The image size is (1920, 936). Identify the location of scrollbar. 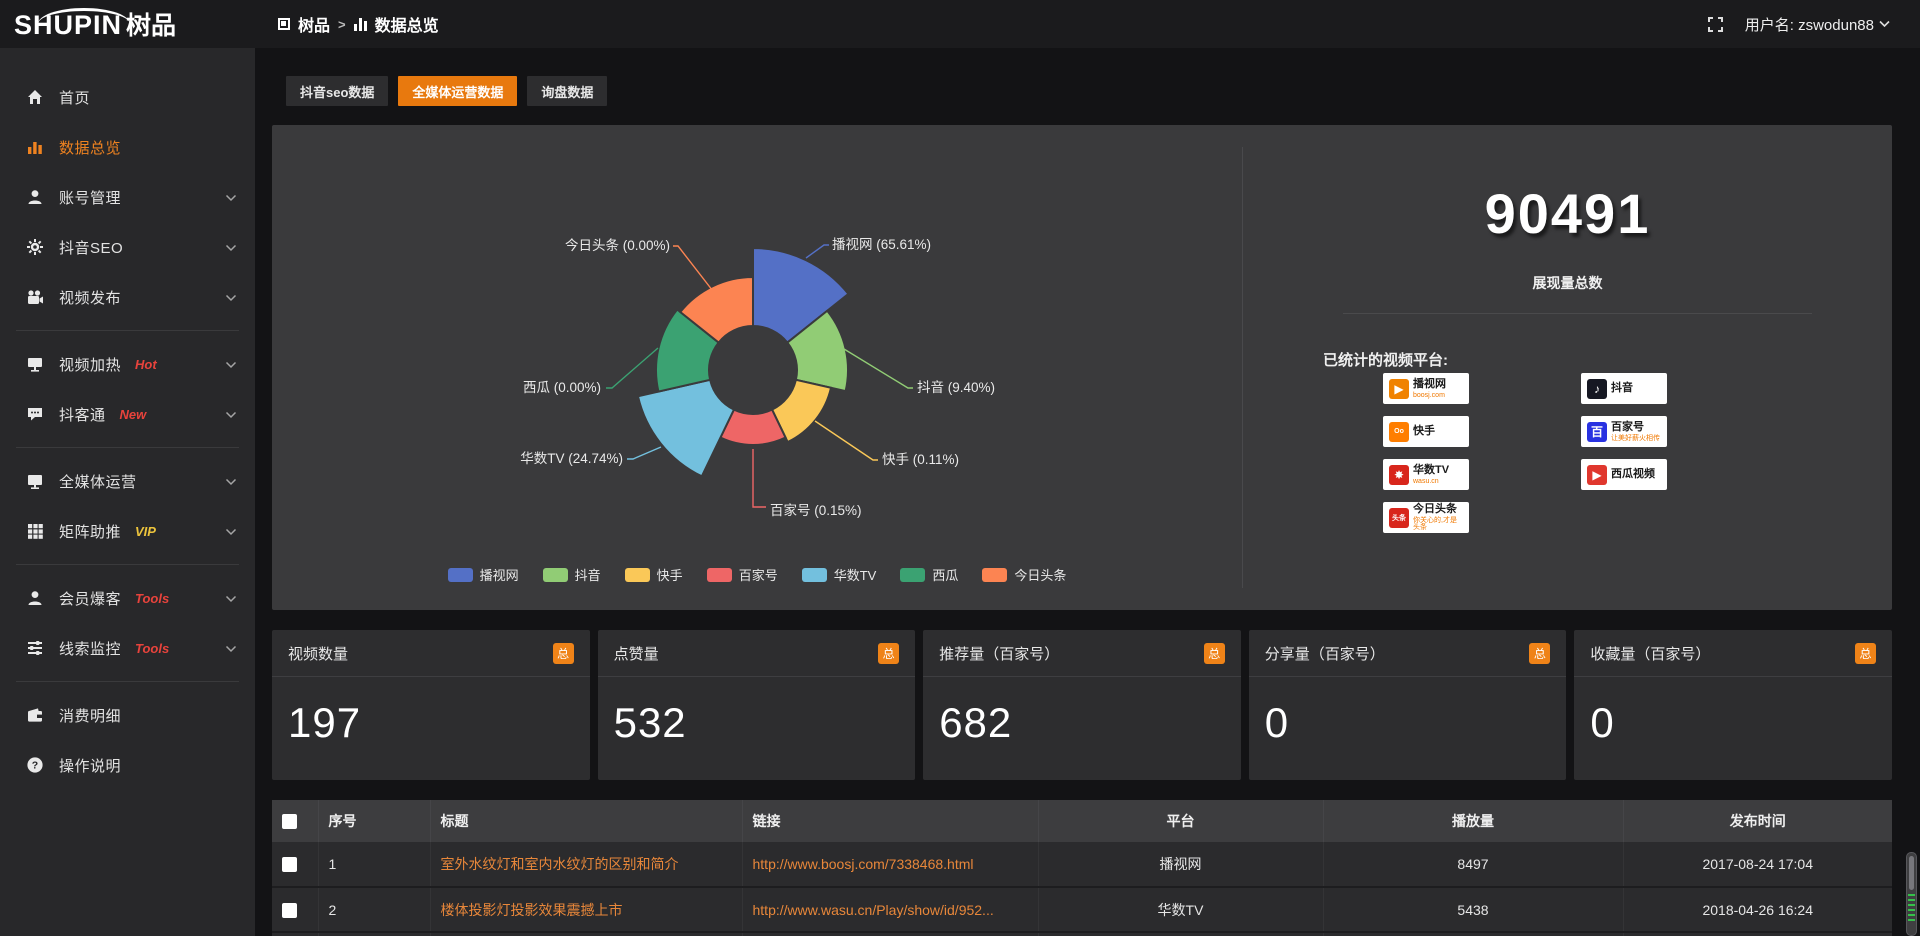
(1911, 894).